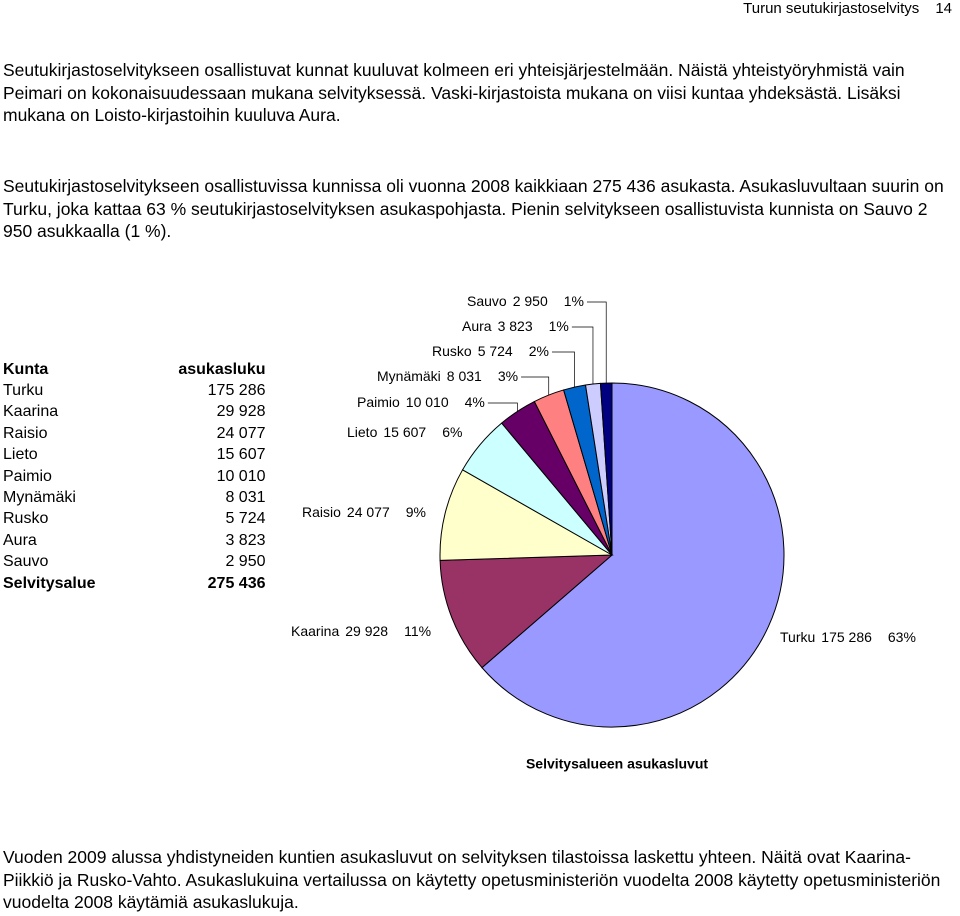  What do you see at coordinates (222, 369) in the screenshot?
I see `table-cell: asukasluku` at bounding box center [222, 369].